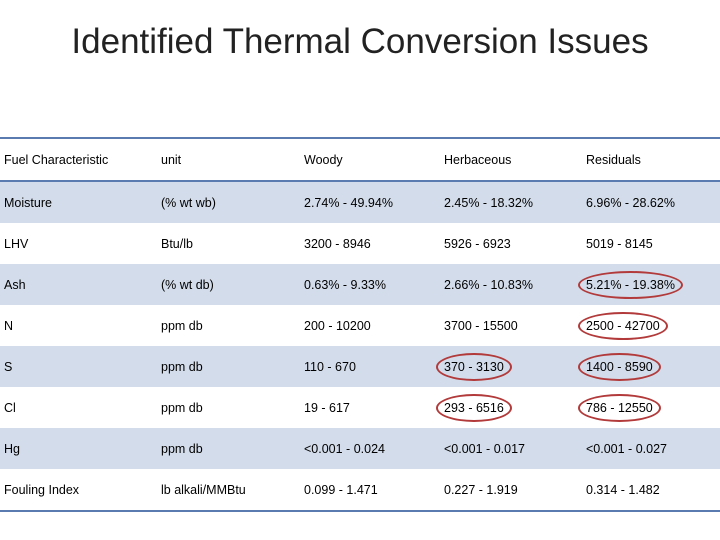 The width and height of the screenshot is (720, 540). Describe the element at coordinates (619, 407) in the screenshot. I see `highlighted-value: 786 - 12550` at that location.